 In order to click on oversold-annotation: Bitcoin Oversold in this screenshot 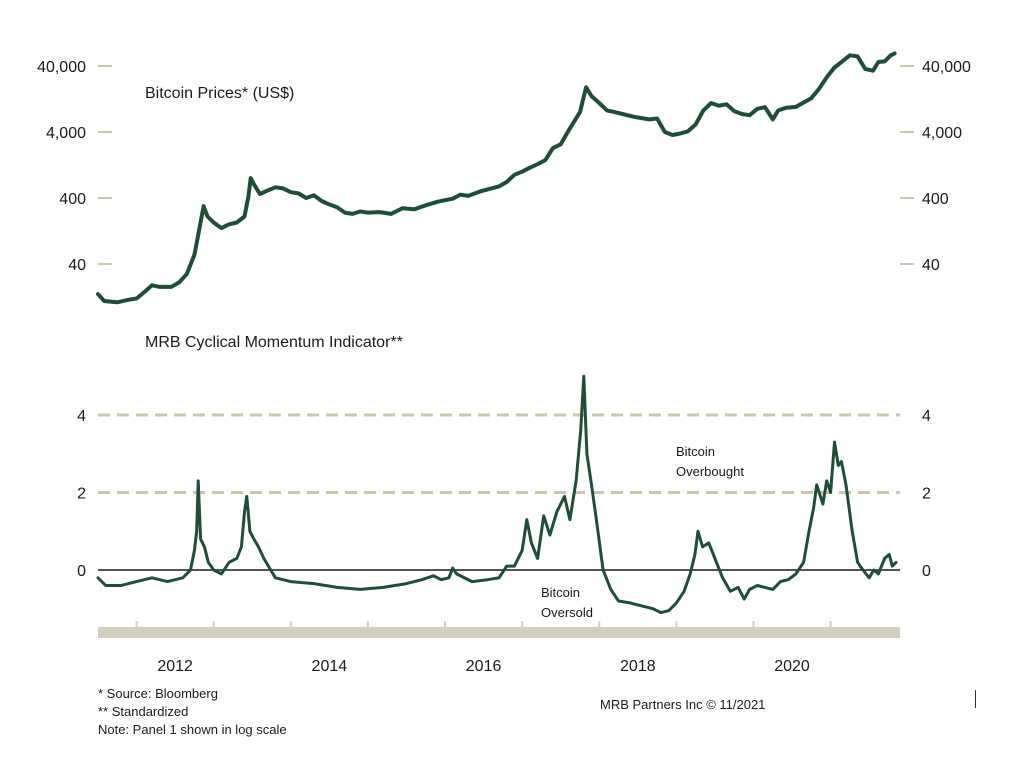, I will do `click(567, 603)`.